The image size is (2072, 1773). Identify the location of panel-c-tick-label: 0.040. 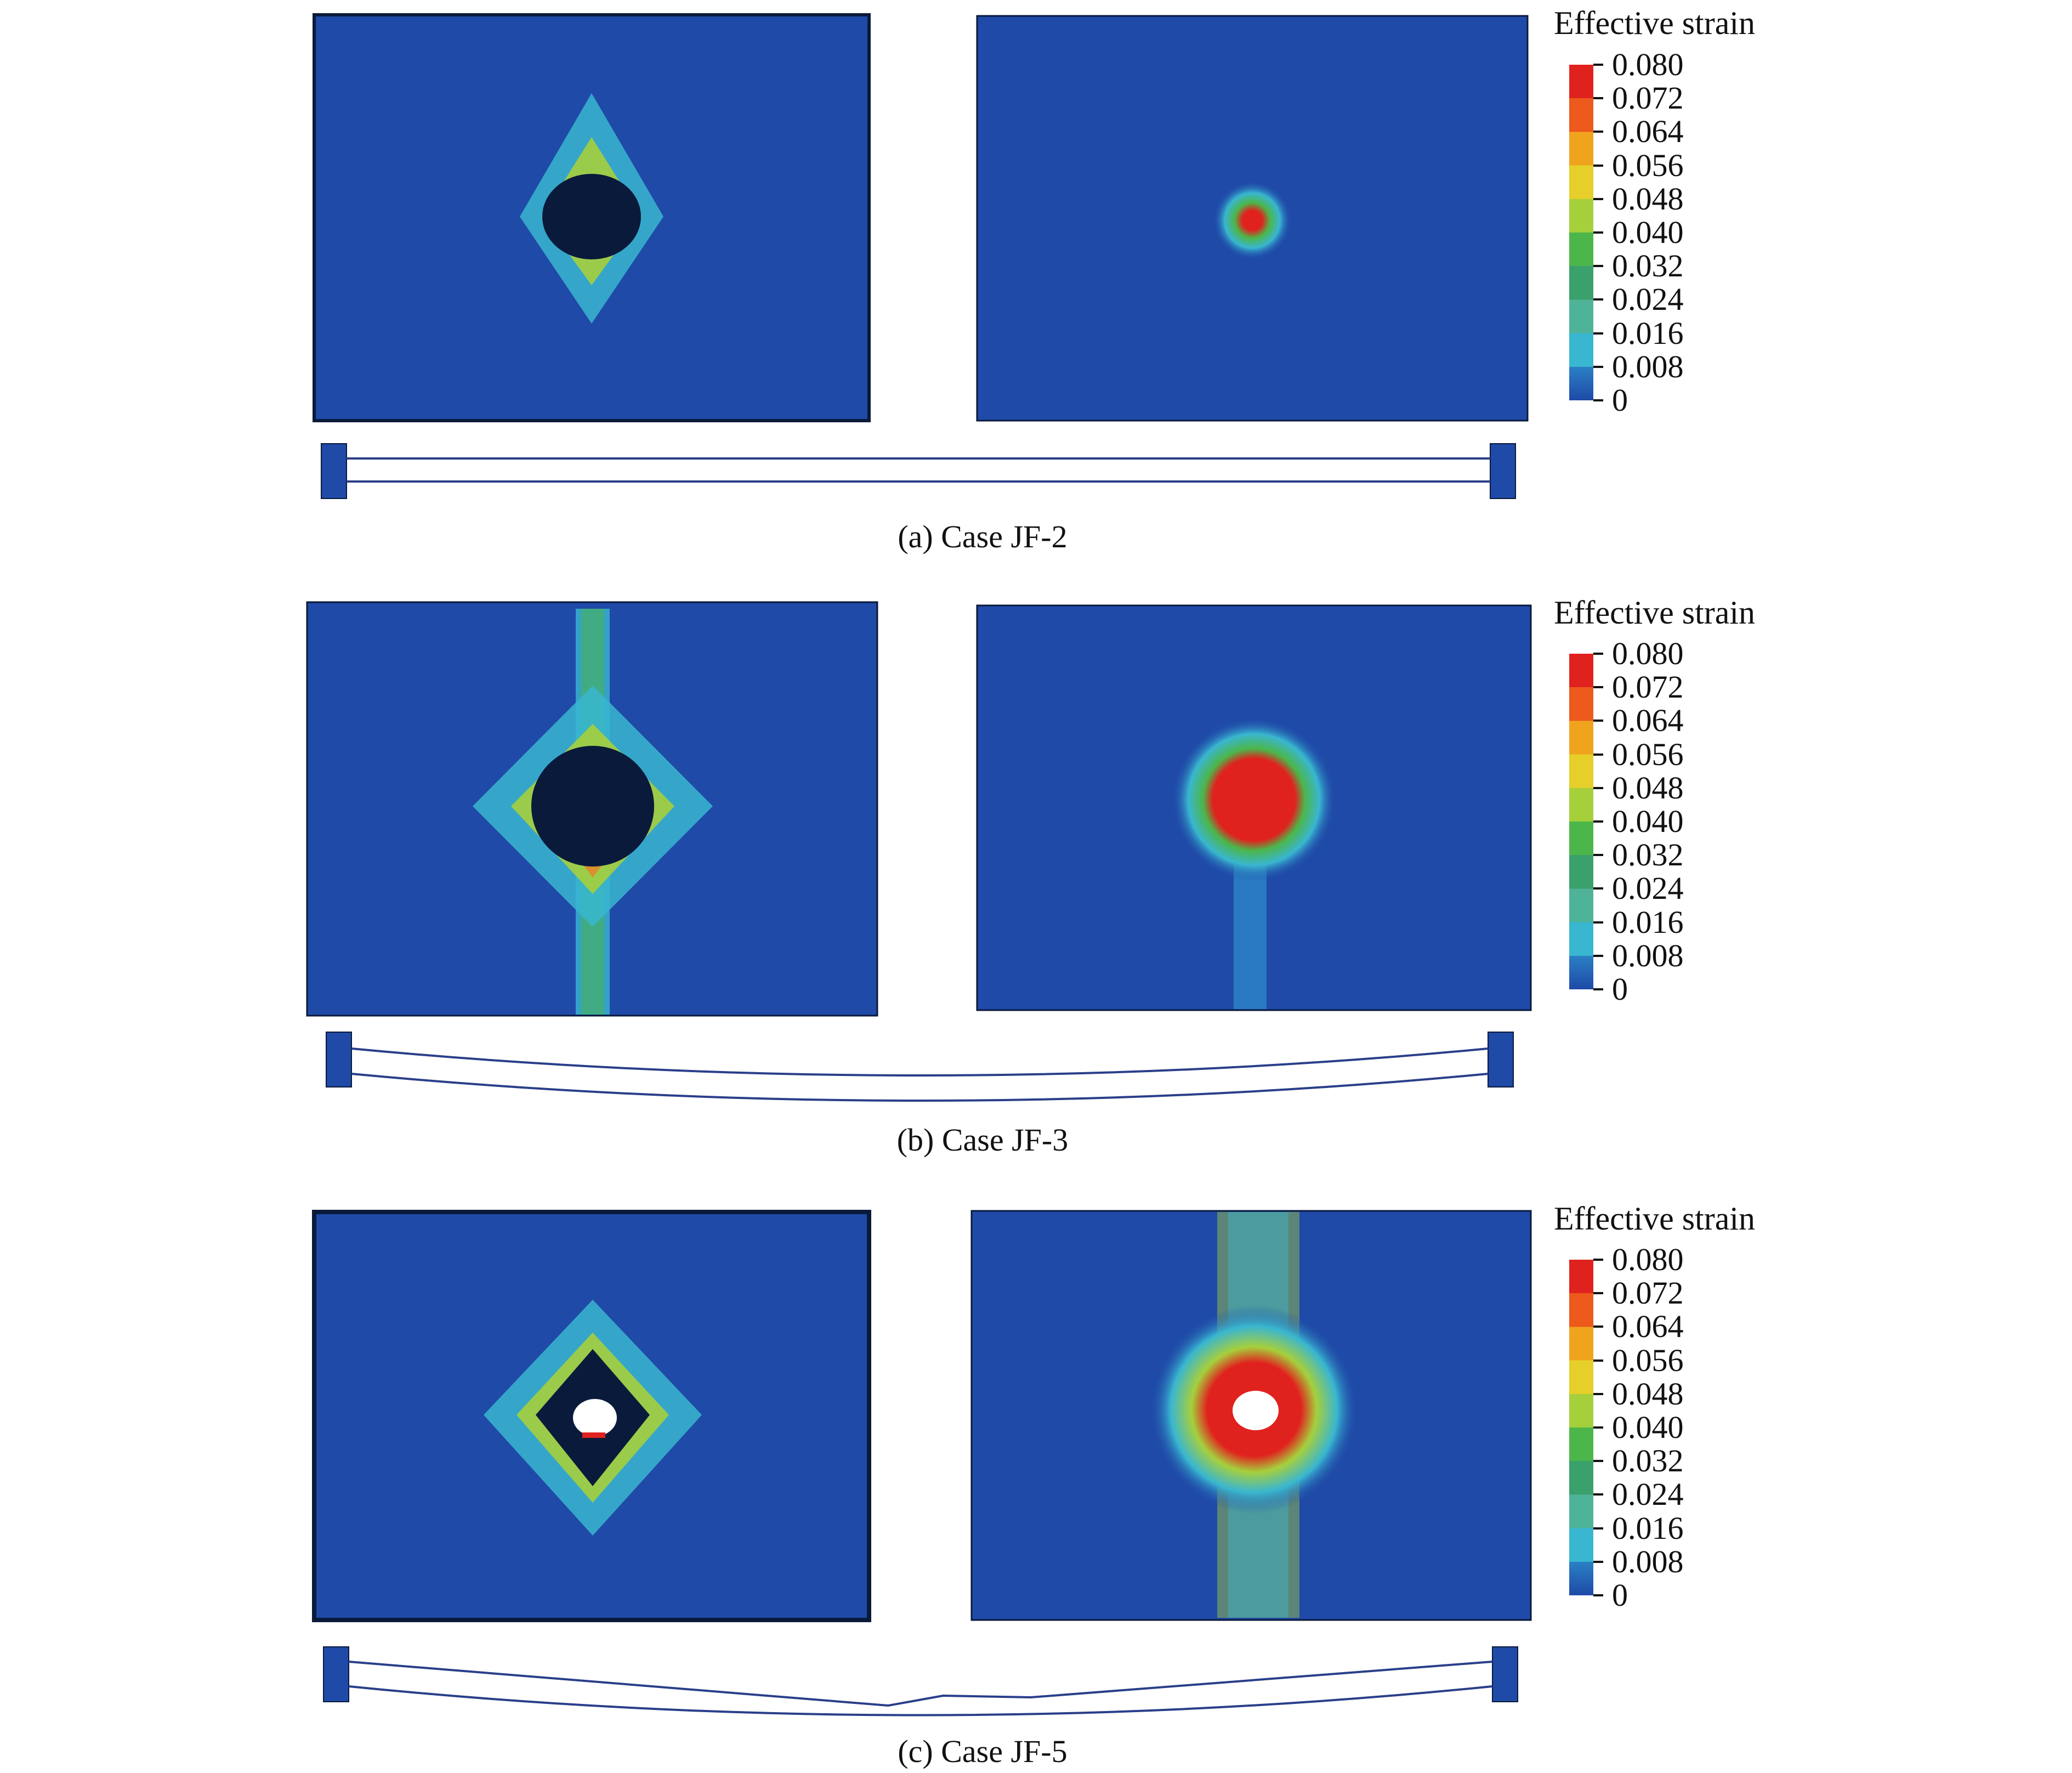
(1648, 1427).